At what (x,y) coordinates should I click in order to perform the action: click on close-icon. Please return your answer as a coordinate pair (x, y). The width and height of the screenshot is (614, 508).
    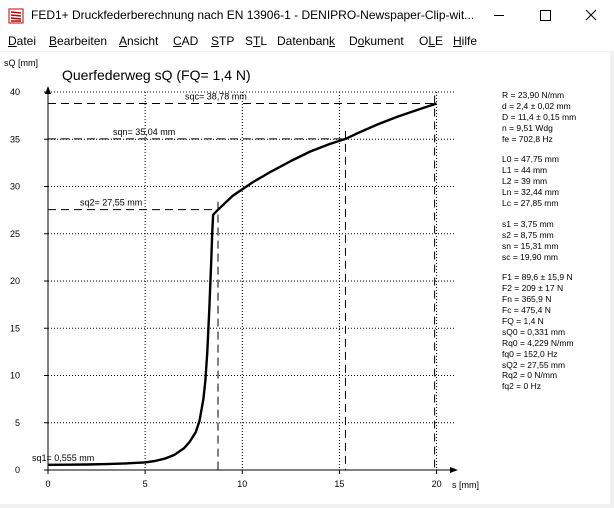
    Looking at the image, I should click on (591, 15).